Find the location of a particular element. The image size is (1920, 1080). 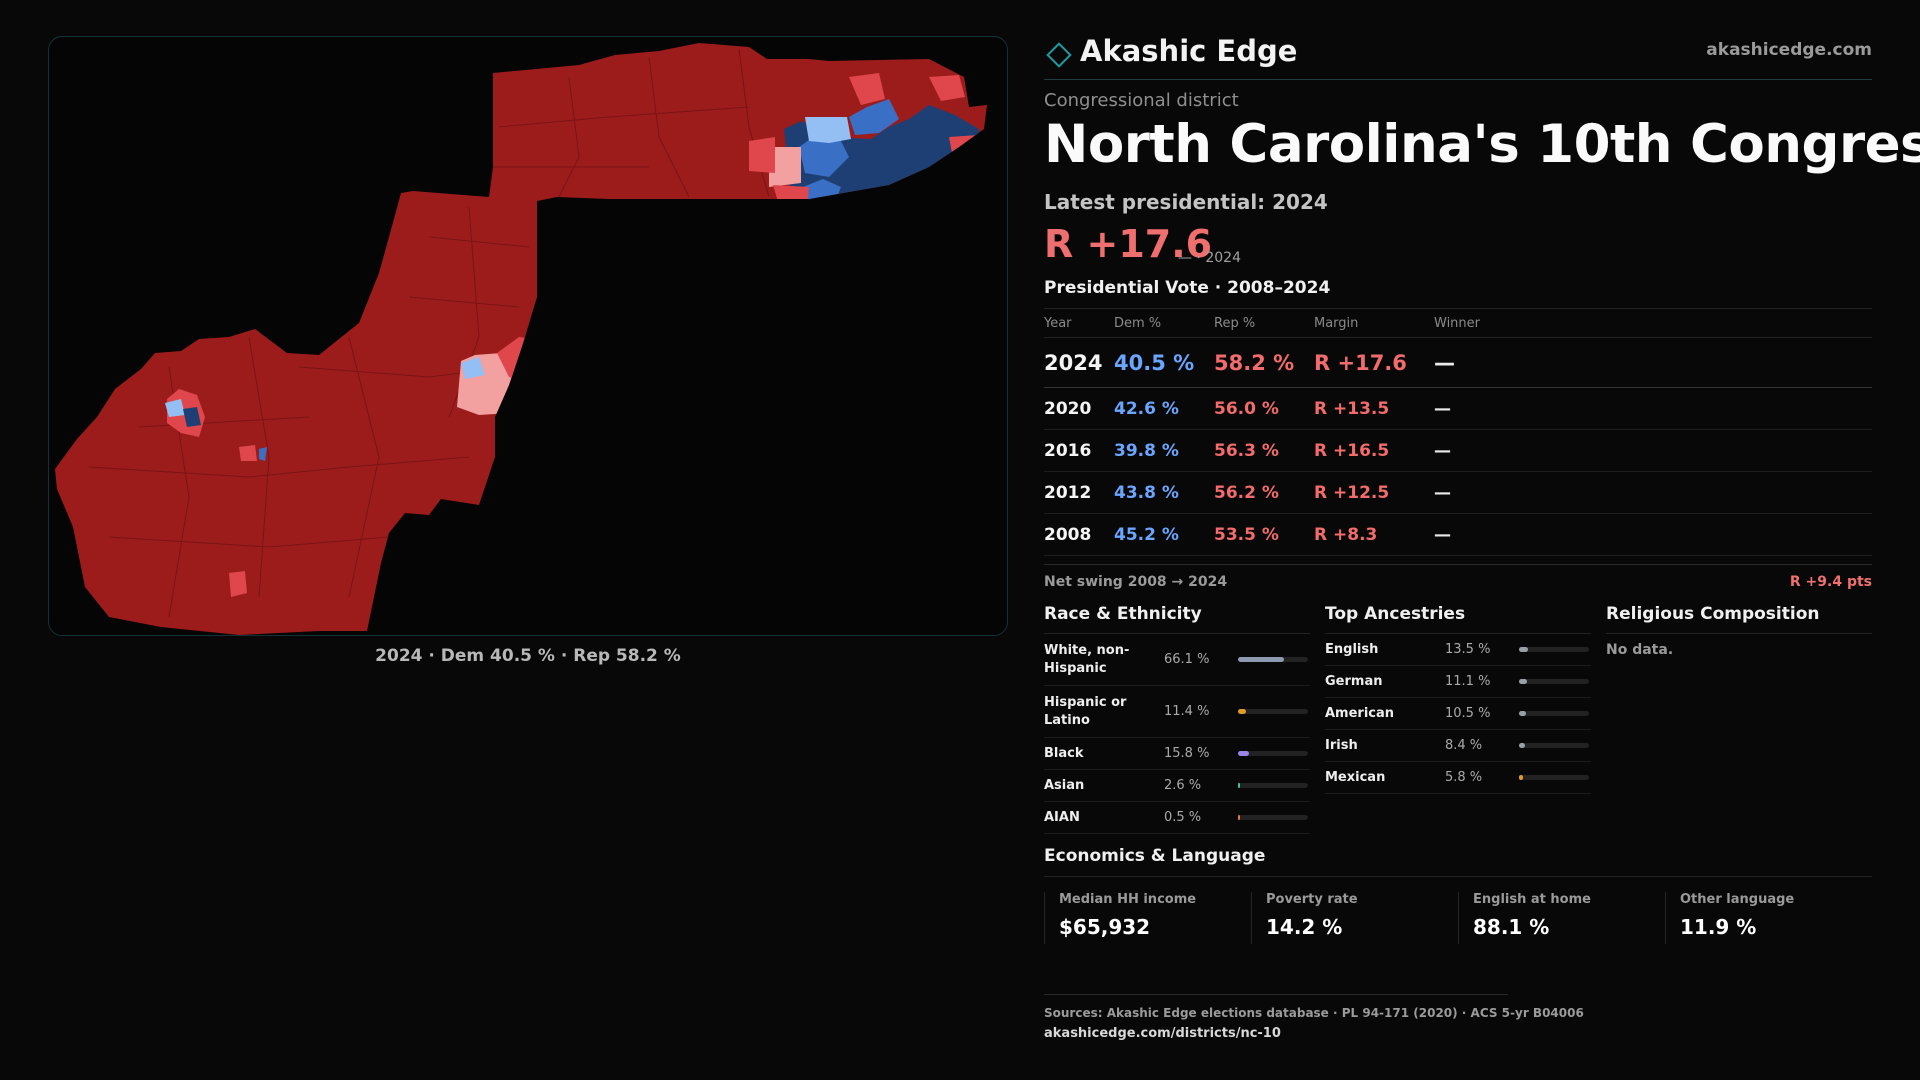

econ-value: 88.1 % is located at coordinates (1569, 927).